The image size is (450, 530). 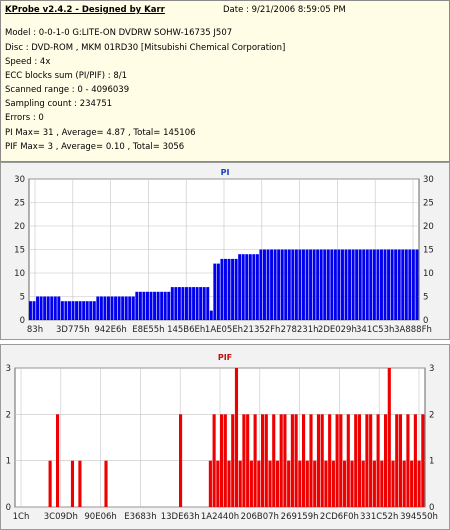 What do you see at coordinates (140, 517) in the screenshot?
I see `pif-xtick-label: E3683h` at bounding box center [140, 517].